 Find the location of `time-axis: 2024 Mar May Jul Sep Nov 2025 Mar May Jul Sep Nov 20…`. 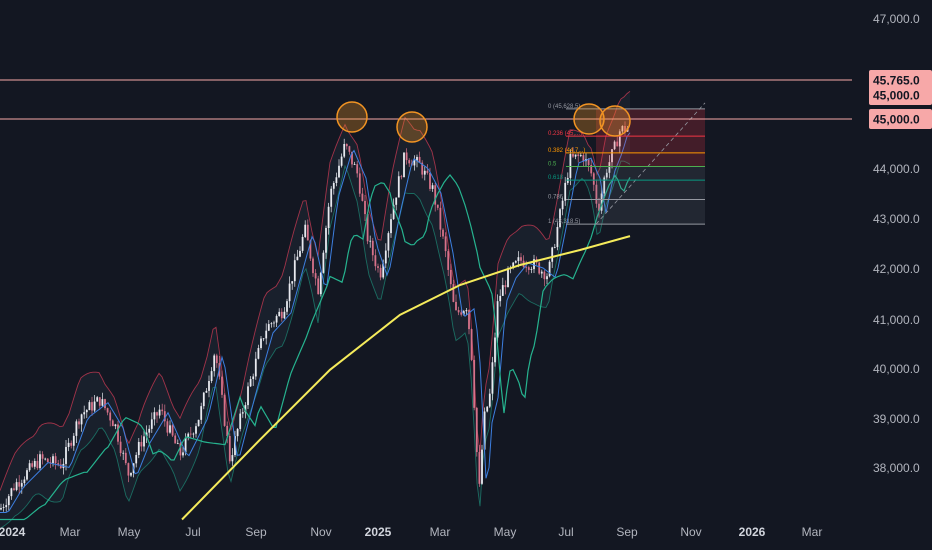

time-axis: 2024 Mar May Jul Sep Nov 2025 Mar May Jul Sep Nov 20… is located at coordinates (411, 532).